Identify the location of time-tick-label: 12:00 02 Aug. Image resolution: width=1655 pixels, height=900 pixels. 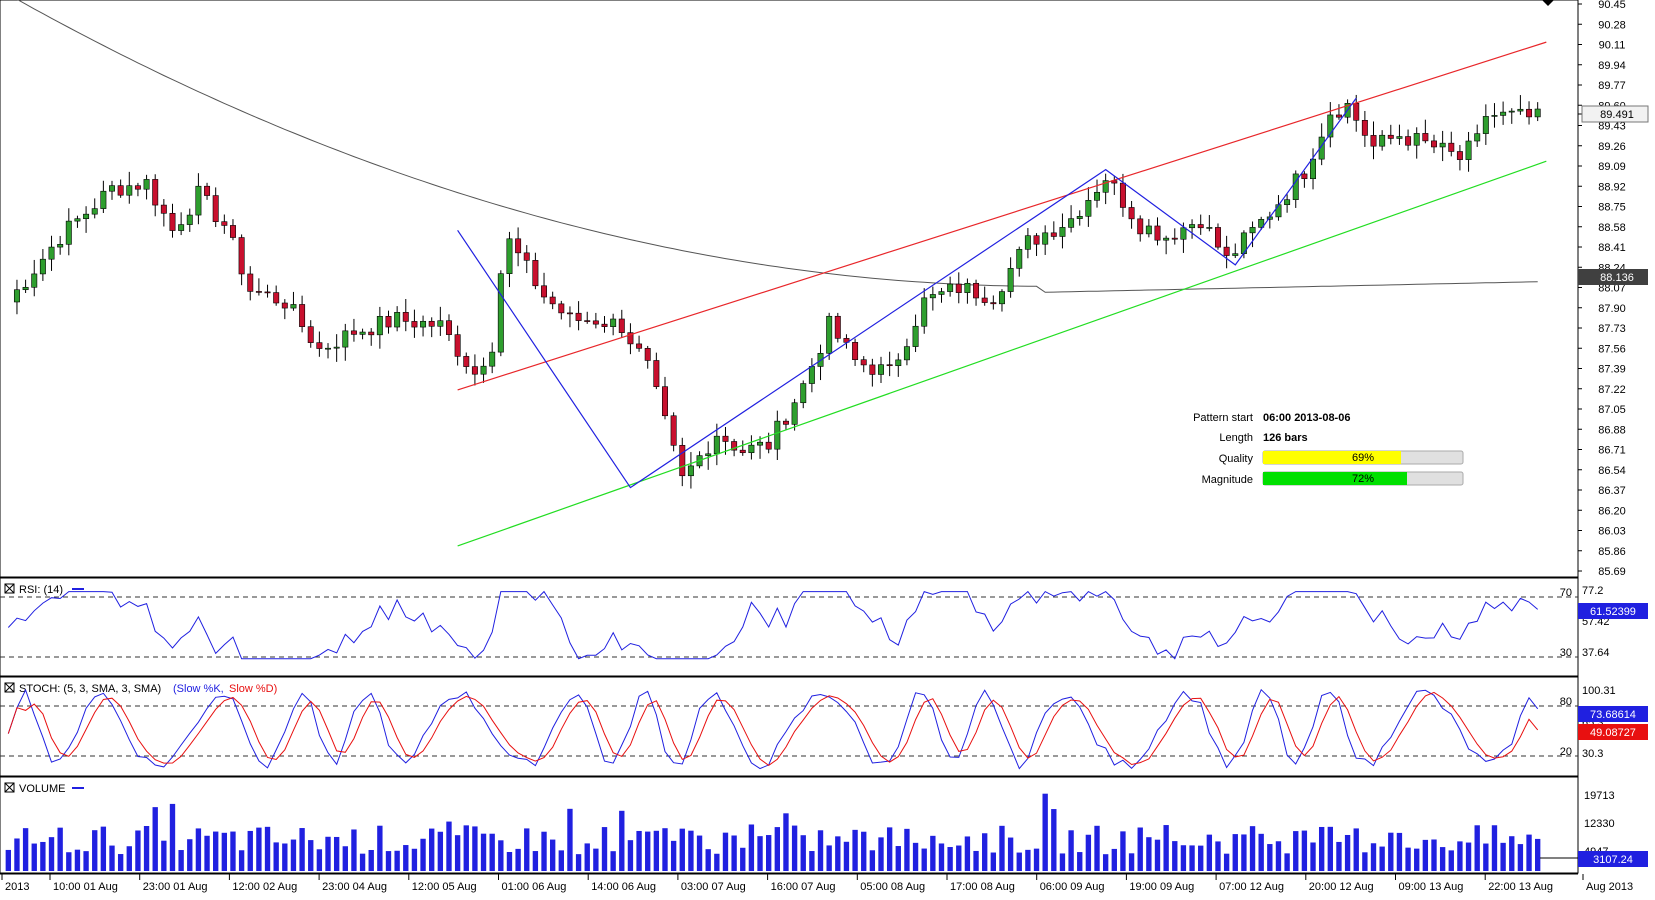
(264, 887).